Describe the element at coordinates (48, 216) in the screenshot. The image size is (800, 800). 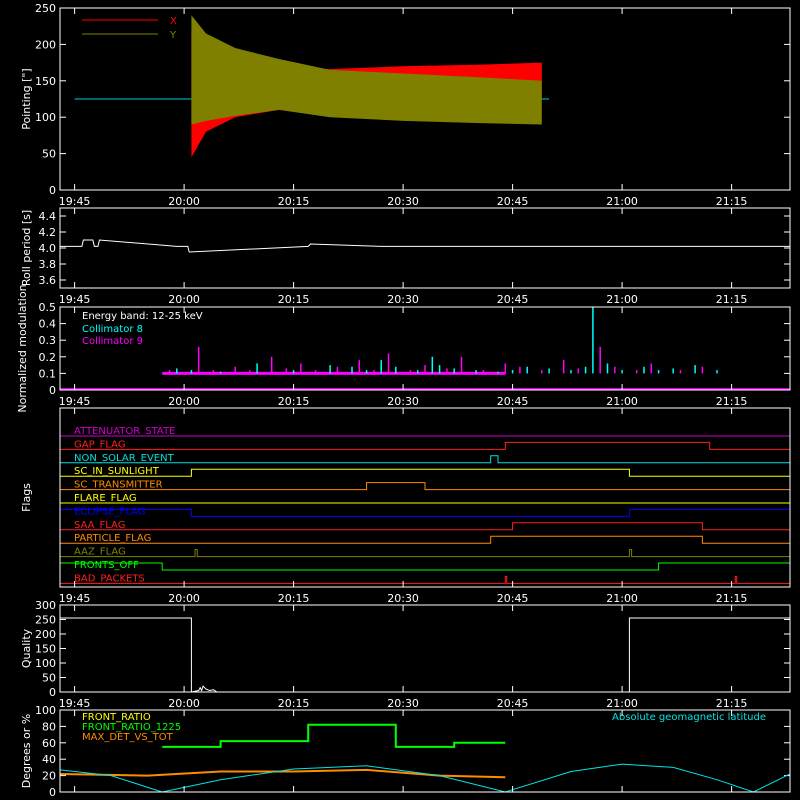
I see `y-tick-label: 4.4` at that location.